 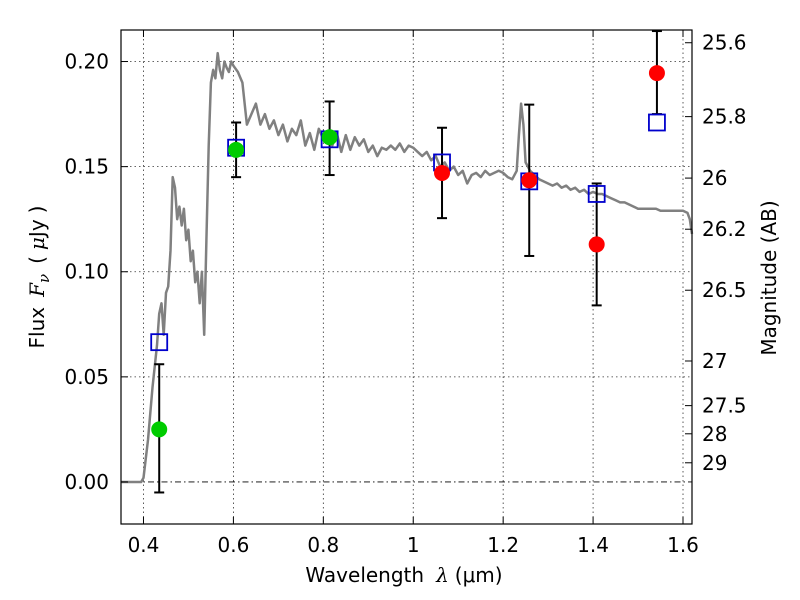 I want to click on y-tick-label: 0.05, so click(x=86, y=377).